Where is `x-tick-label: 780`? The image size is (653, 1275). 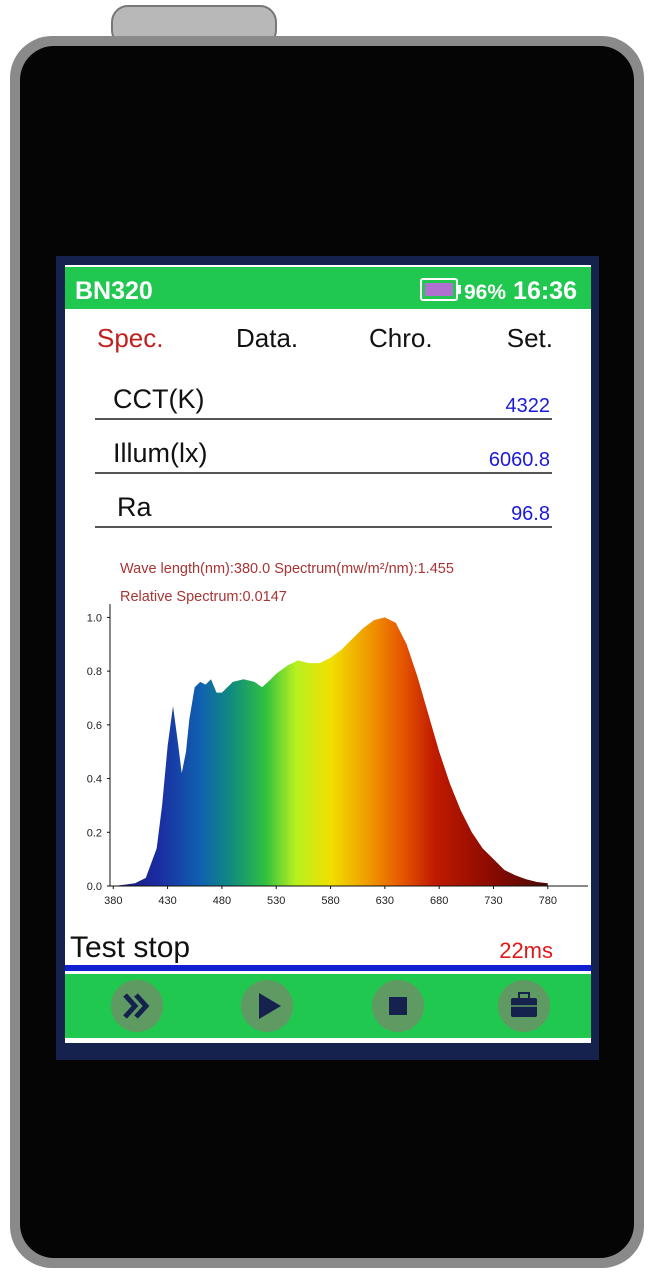 x-tick-label: 780 is located at coordinates (548, 901).